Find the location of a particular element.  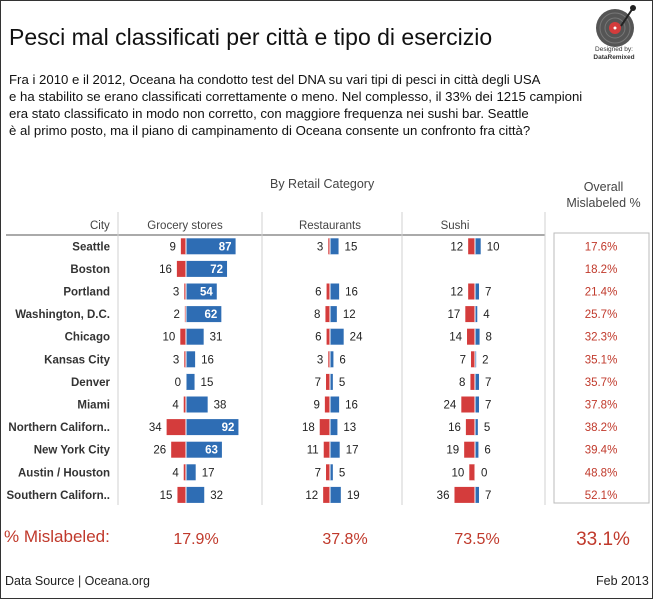

mislabeled-value: 11 is located at coordinates (313, 451).